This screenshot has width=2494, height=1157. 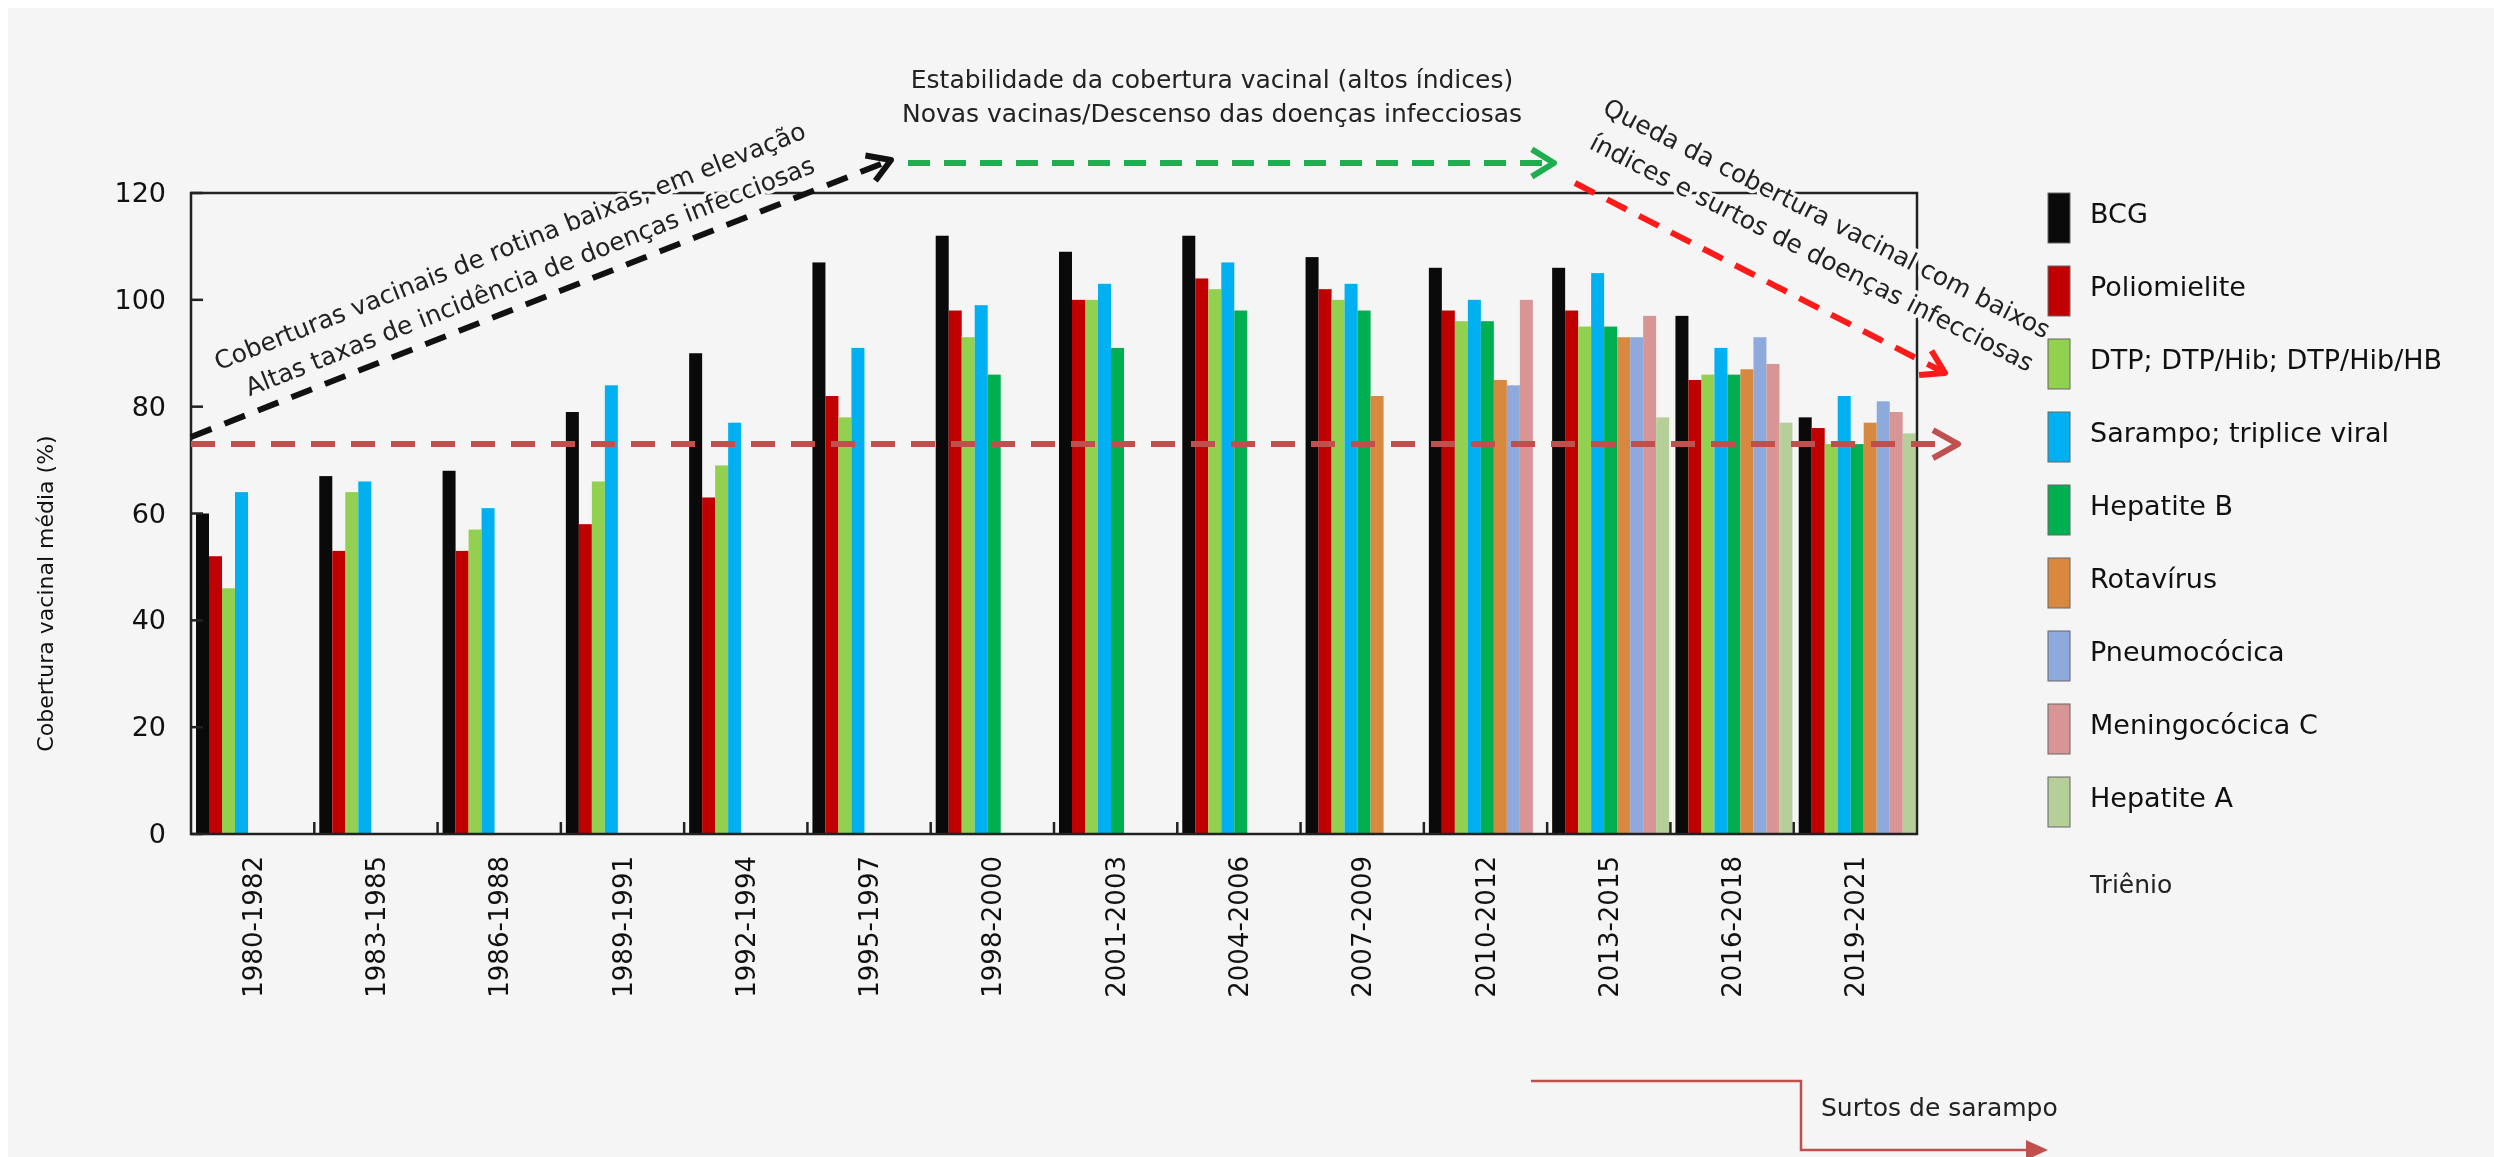 I want to click on x-tick-label: 2016-2018, so click(x=1732, y=927).